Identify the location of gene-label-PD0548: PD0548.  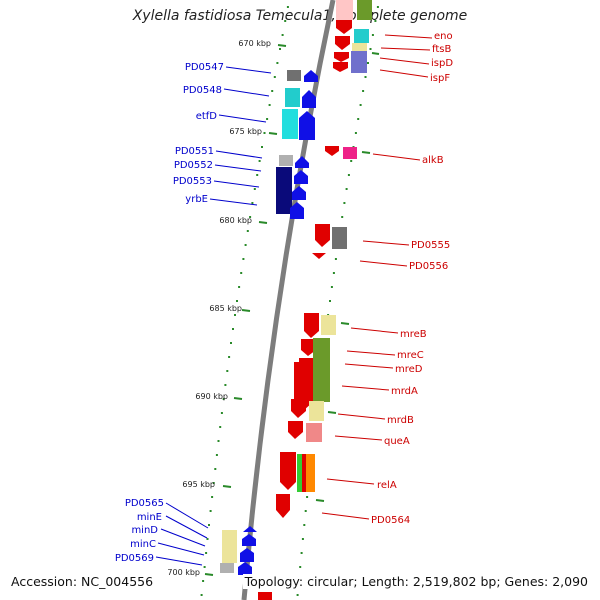
(202, 90).